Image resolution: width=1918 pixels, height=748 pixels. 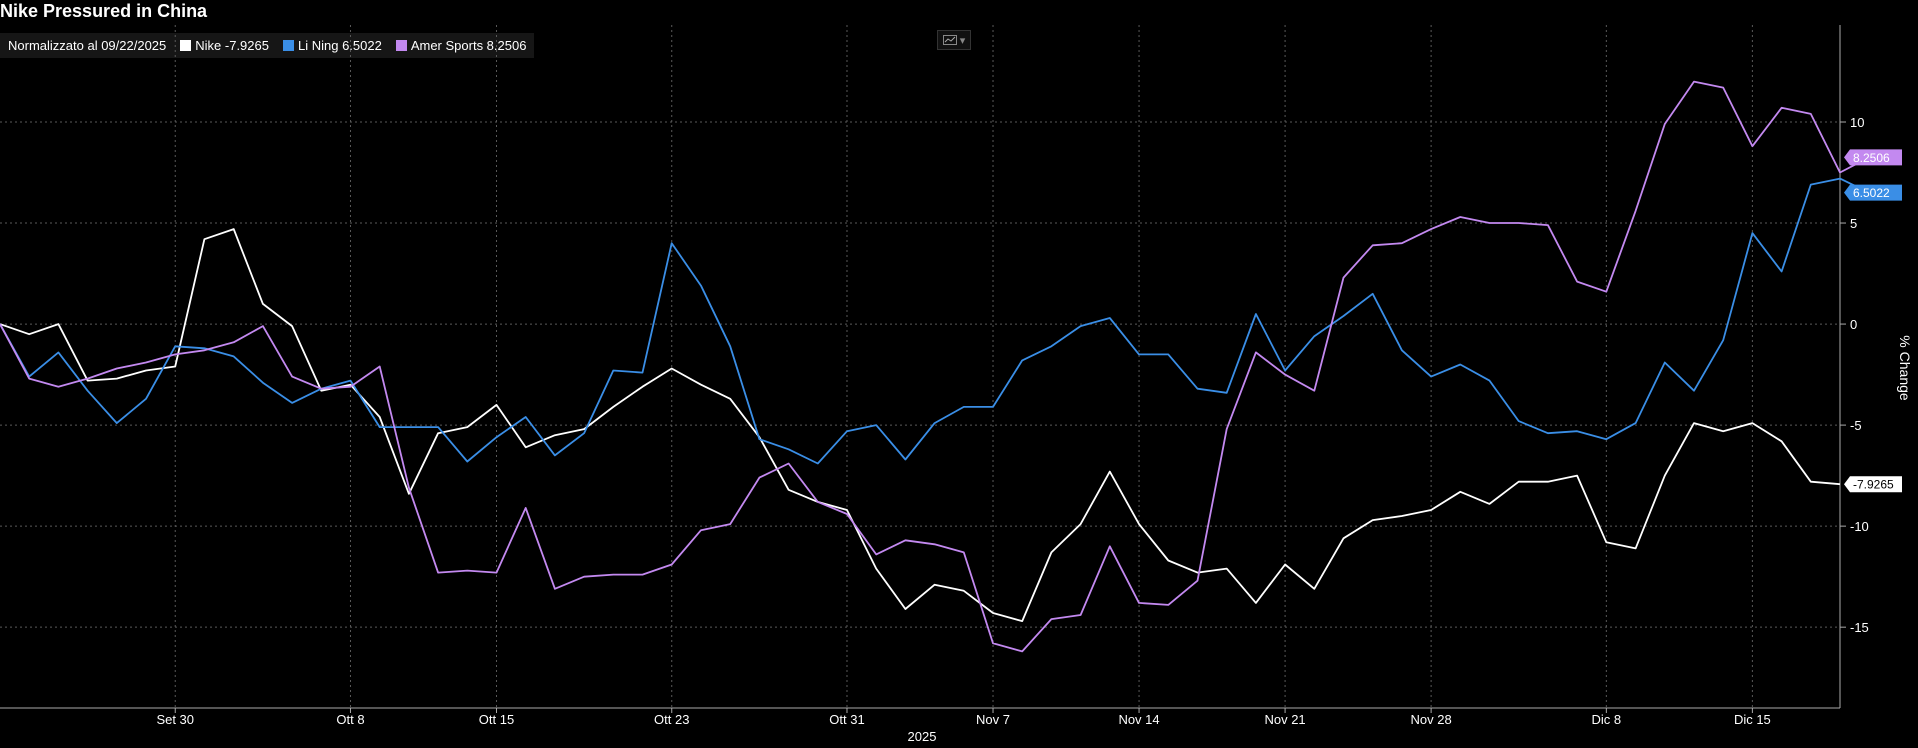 I want to click on y-tick-label: -5, so click(x=1856, y=425).